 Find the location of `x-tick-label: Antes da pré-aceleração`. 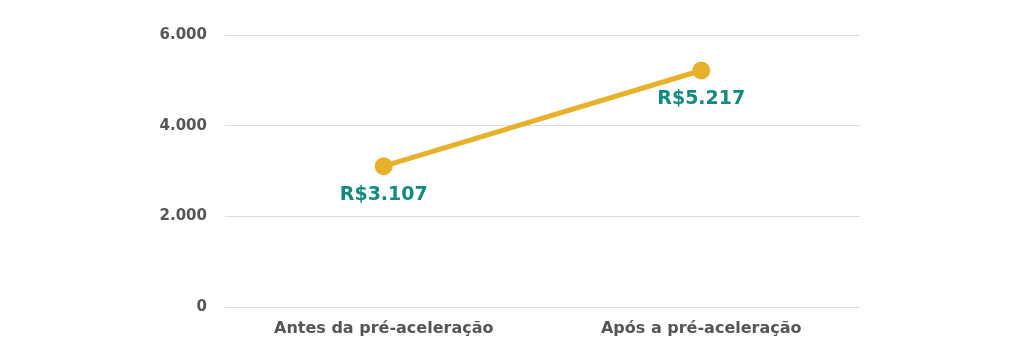

x-tick-label: Antes da pré-aceleração is located at coordinates (384, 327).